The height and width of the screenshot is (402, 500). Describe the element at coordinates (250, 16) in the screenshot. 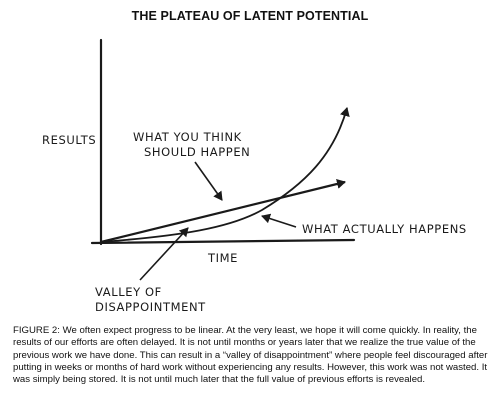

I see `figure-title: THE PLATEAU OF LATENT POTENTIAL` at that location.